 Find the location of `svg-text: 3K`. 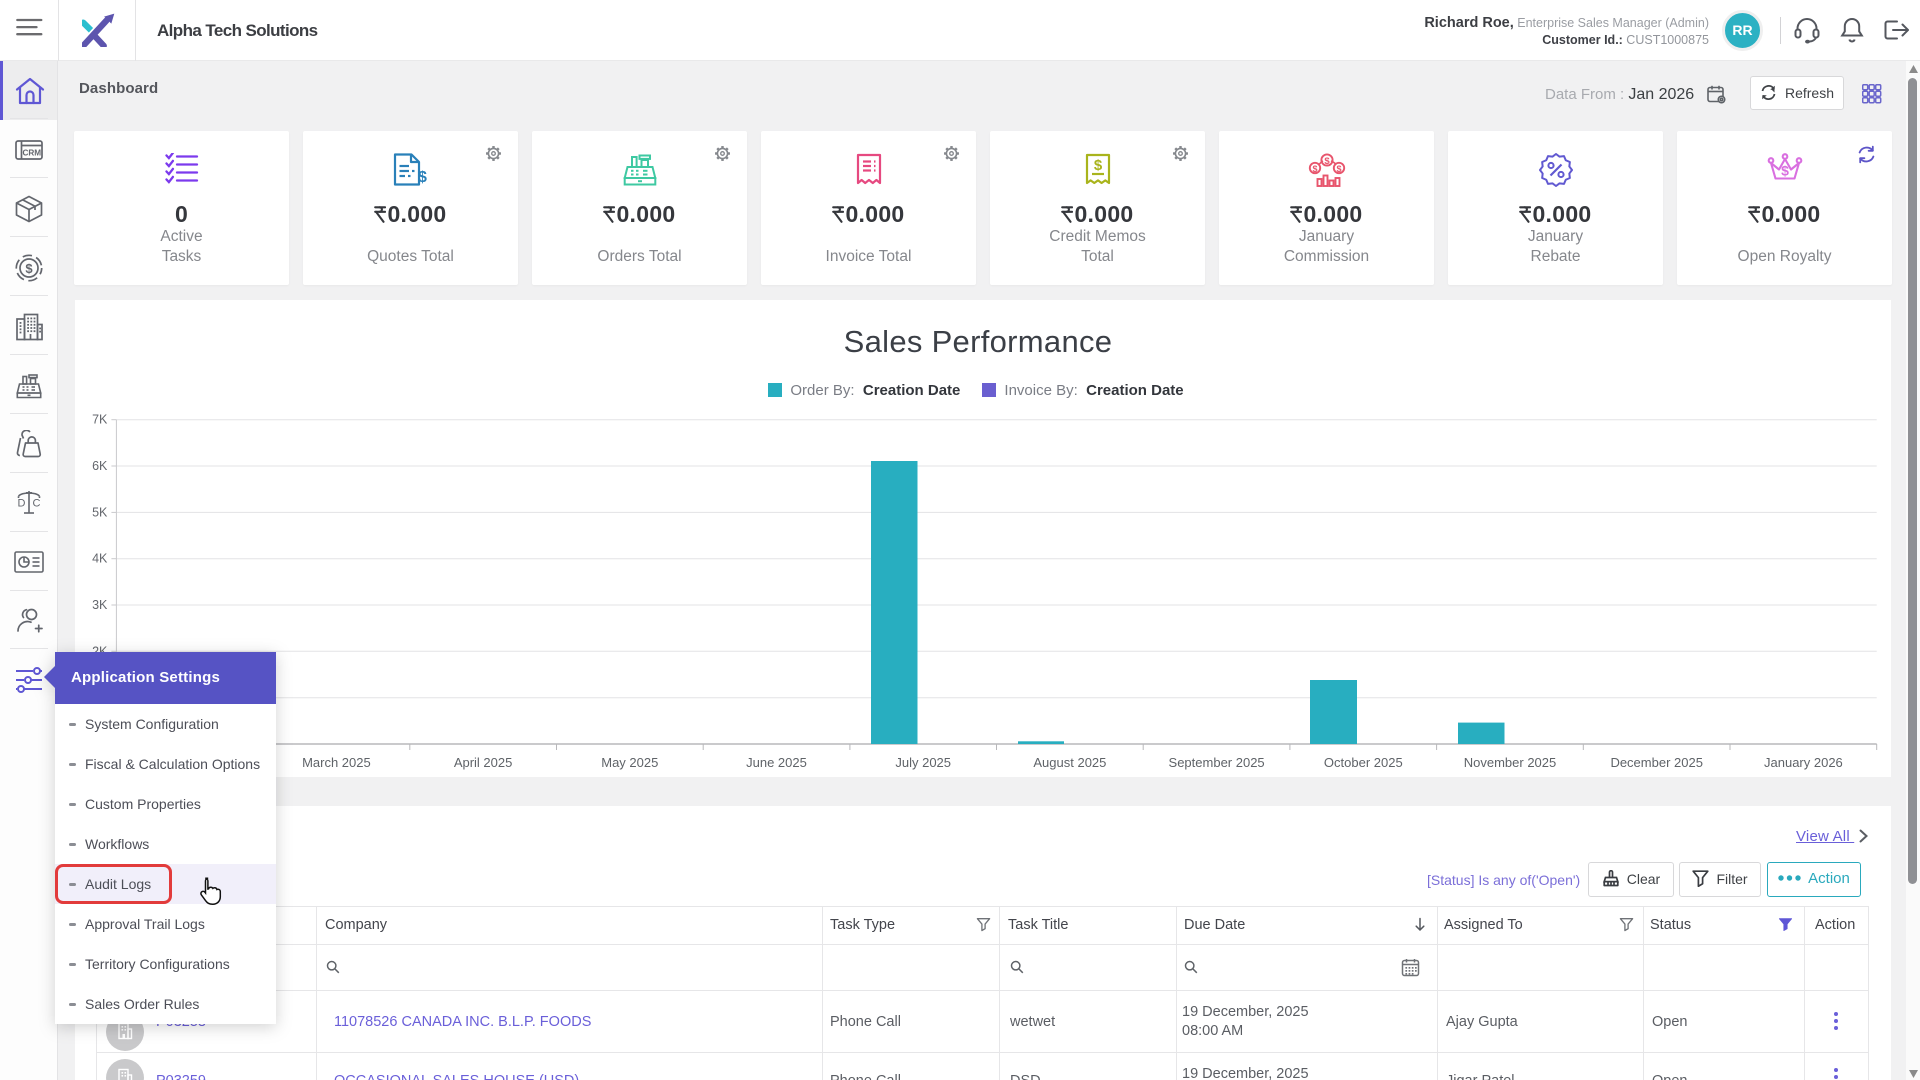

svg-text: 3K is located at coordinates (100, 605).